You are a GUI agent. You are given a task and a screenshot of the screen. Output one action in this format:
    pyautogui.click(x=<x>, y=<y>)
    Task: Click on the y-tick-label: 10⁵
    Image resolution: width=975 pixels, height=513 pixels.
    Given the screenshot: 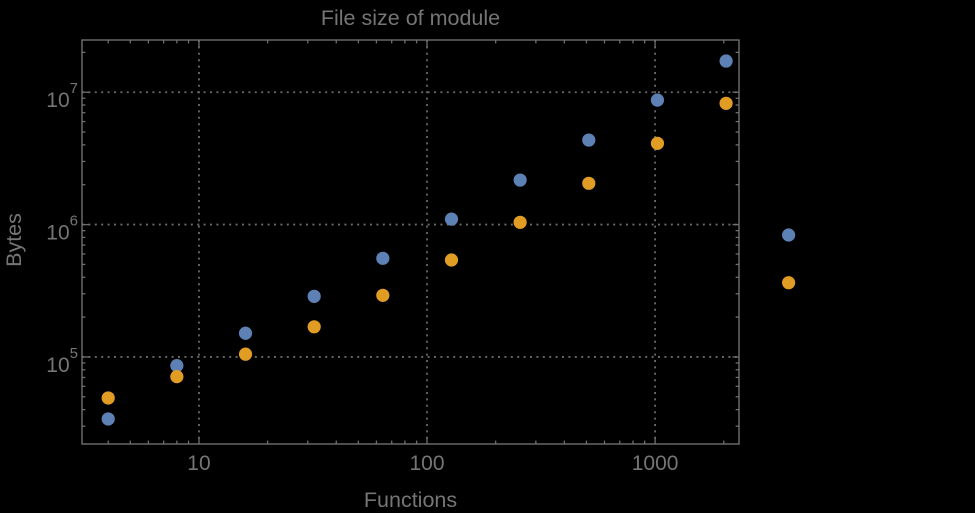 What is the action you would take?
    pyautogui.click(x=62, y=361)
    